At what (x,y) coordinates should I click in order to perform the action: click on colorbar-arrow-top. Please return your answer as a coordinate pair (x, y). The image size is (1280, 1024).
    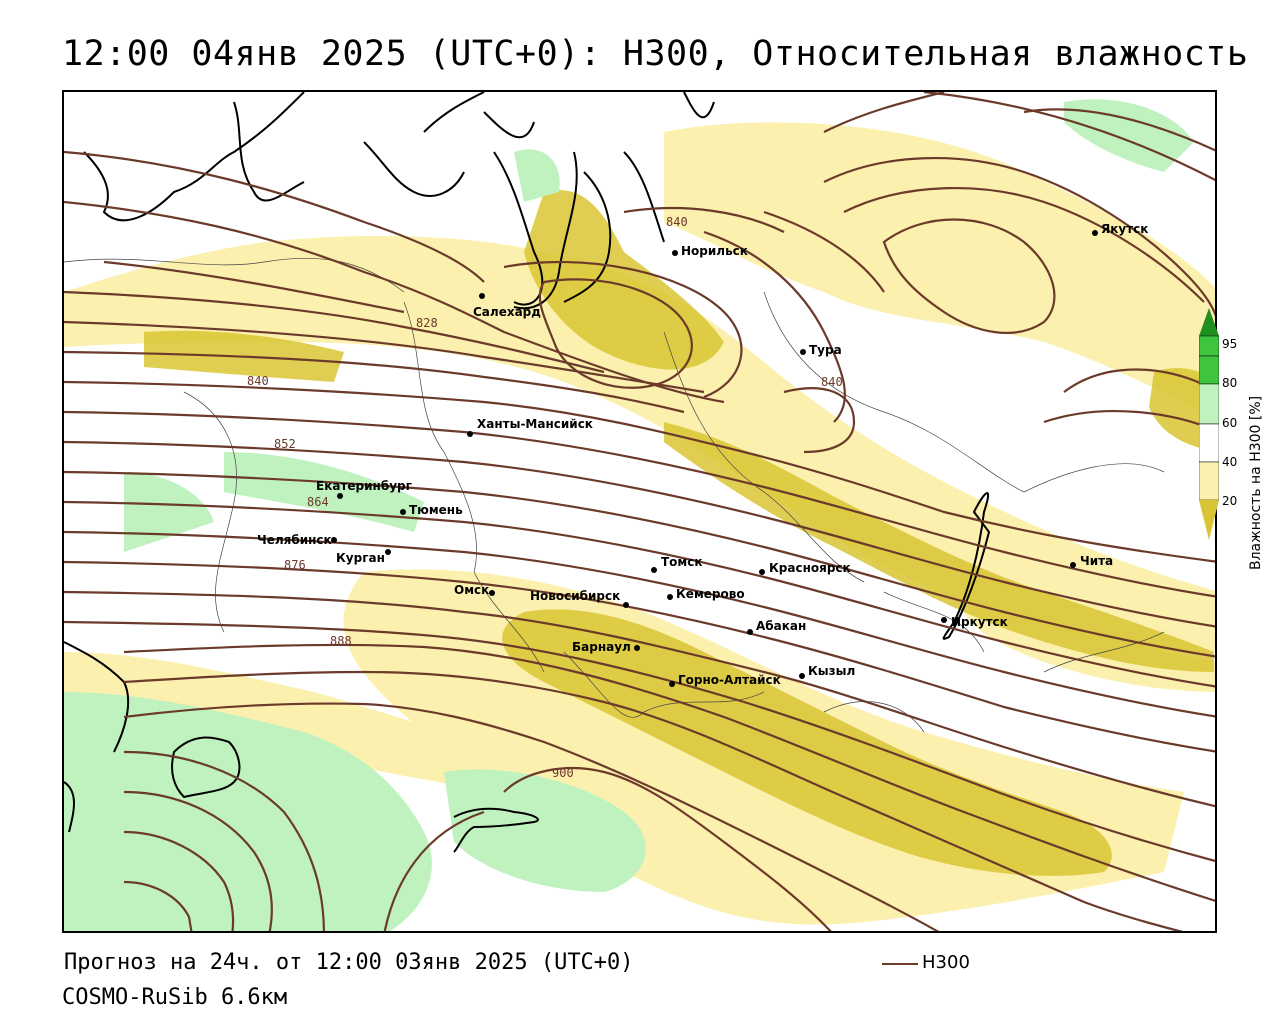
    Looking at the image, I should click on (1209, 322).